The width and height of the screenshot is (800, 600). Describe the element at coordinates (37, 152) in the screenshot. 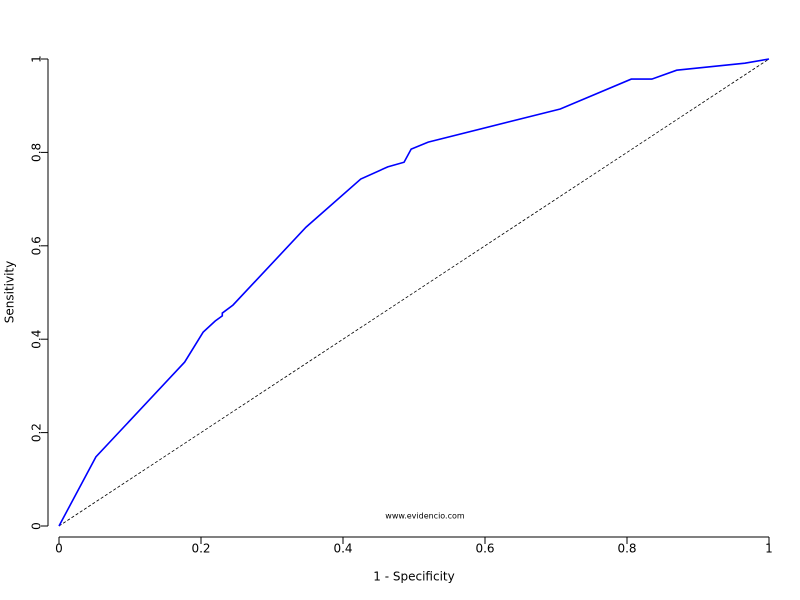

I see `y-tick-label: 0.8` at that location.